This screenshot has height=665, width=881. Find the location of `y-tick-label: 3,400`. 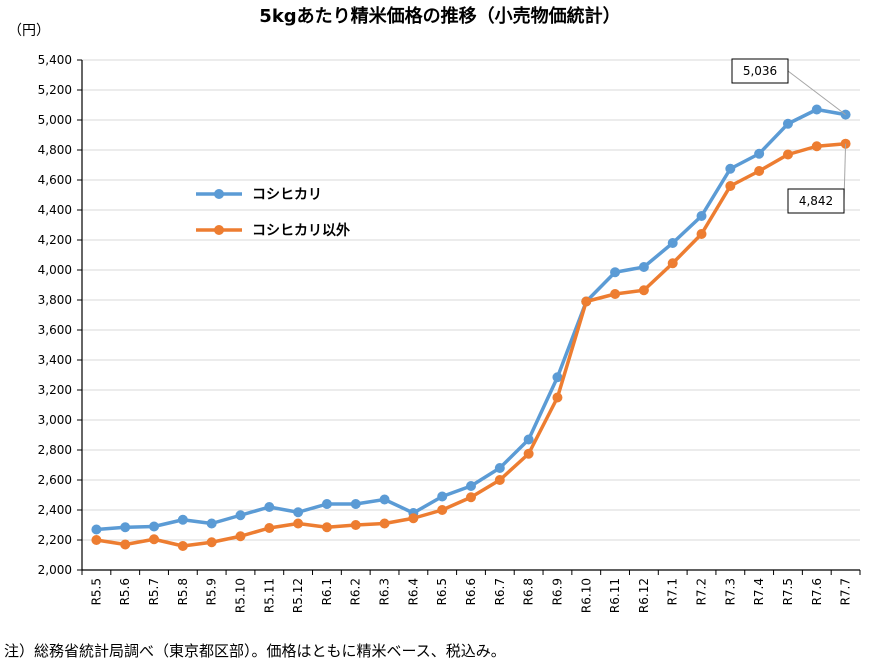

y-tick-label: 3,400 is located at coordinates (55, 360).